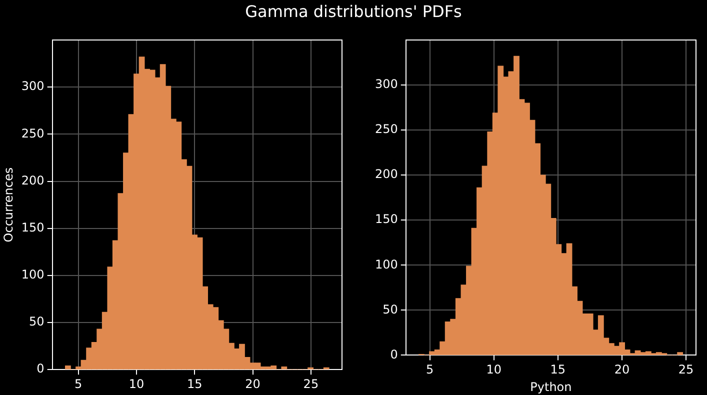 The image size is (707, 395). I want to click on chart-title: Gamma distributions' PDFs, so click(353, 12).